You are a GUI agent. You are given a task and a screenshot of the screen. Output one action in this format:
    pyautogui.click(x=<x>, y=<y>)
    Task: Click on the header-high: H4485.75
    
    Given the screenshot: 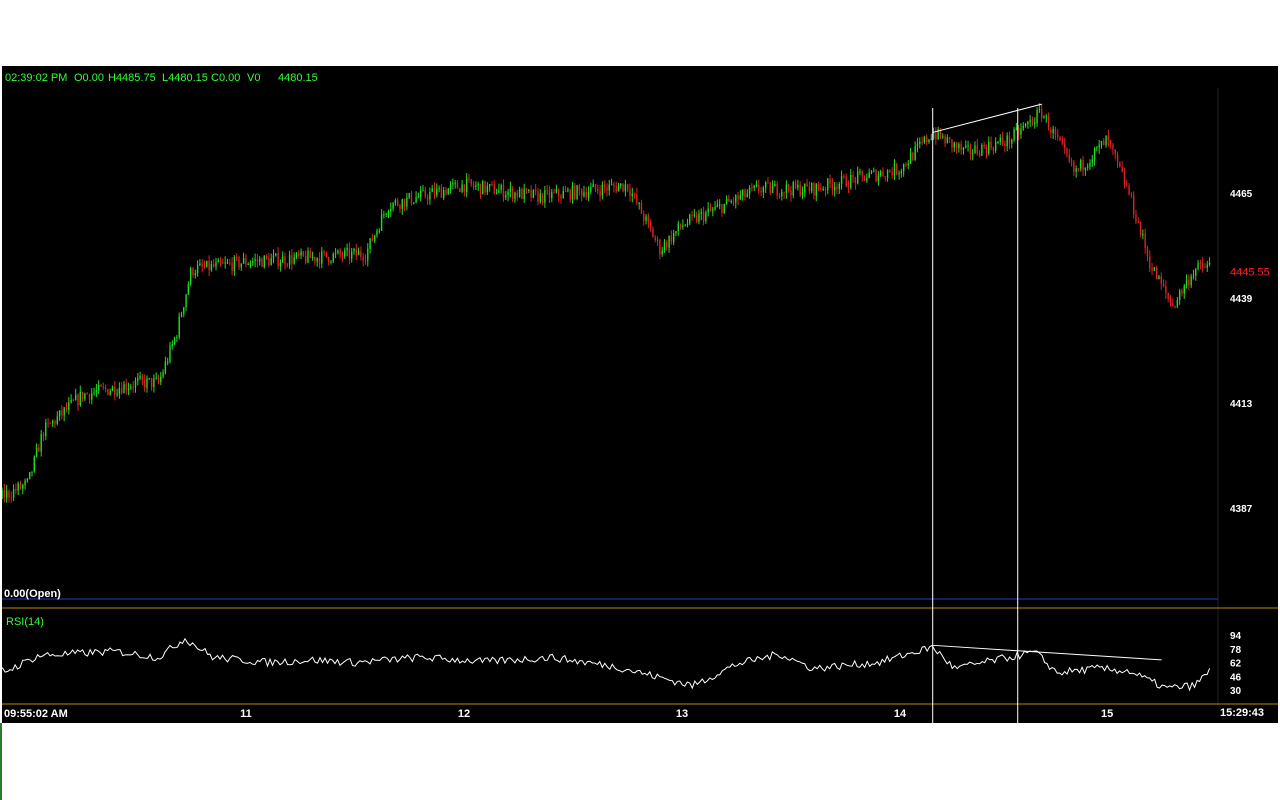 What is the action you would take?
    pyautogui.click(x=132, y=78)
    